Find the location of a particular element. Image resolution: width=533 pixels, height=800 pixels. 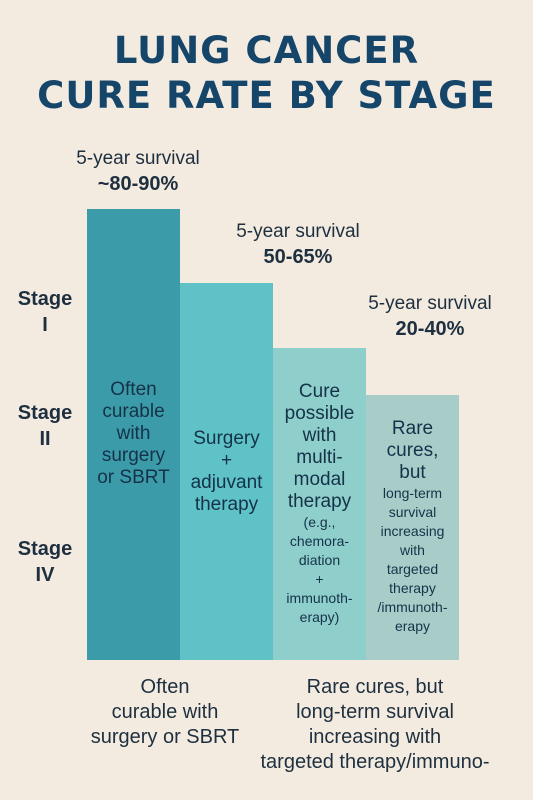

bar-small-text: + is located at coordinates (319, 579).